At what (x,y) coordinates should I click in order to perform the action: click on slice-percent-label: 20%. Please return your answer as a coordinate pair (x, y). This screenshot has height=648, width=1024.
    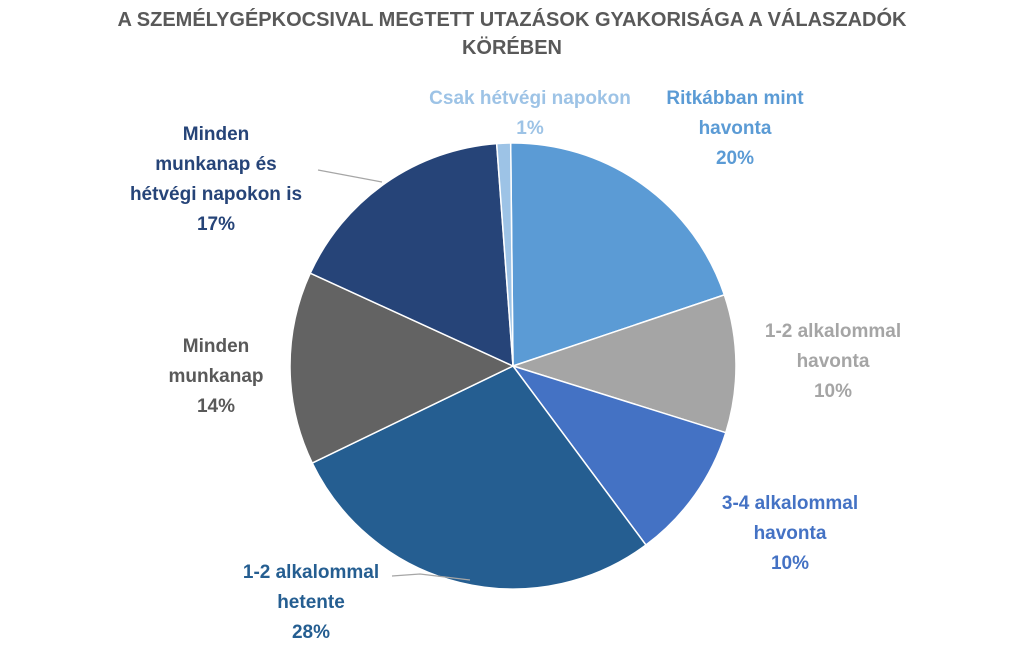
    Looking at the image, I should click on (735, 158).